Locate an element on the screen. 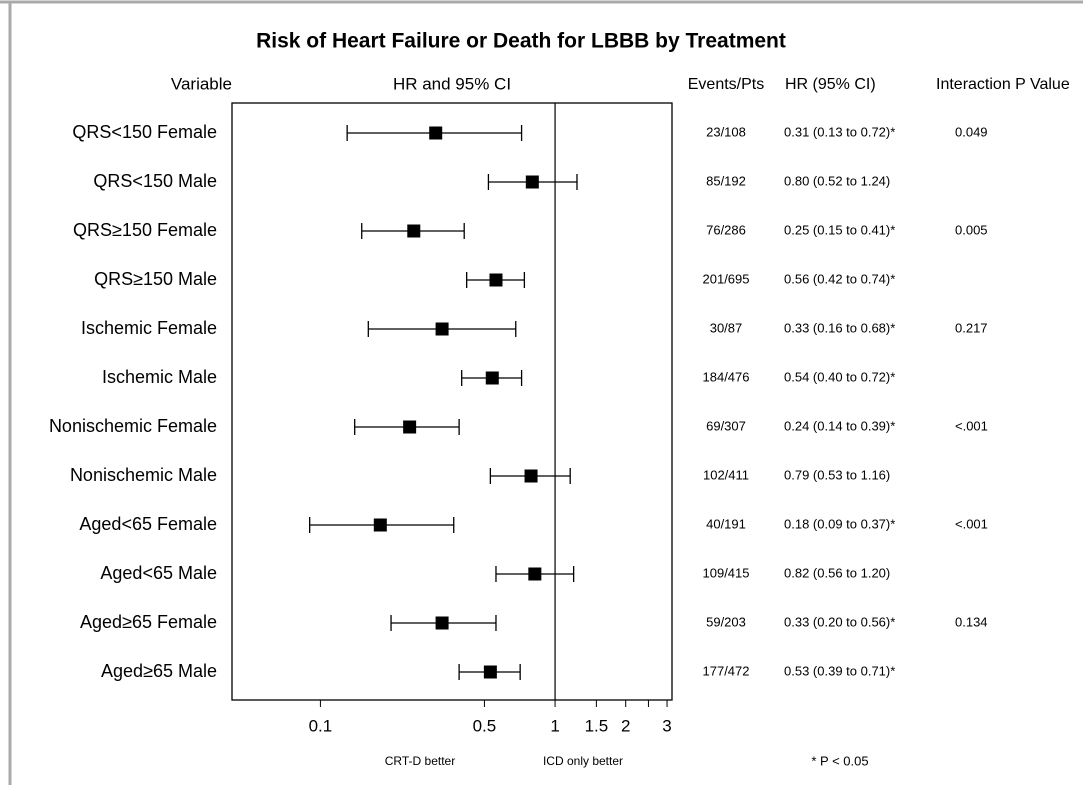 The image size is (1083, 785). hr-label: 0.33 (0.20 to 0.56)* is located at coordinates (839, 621).